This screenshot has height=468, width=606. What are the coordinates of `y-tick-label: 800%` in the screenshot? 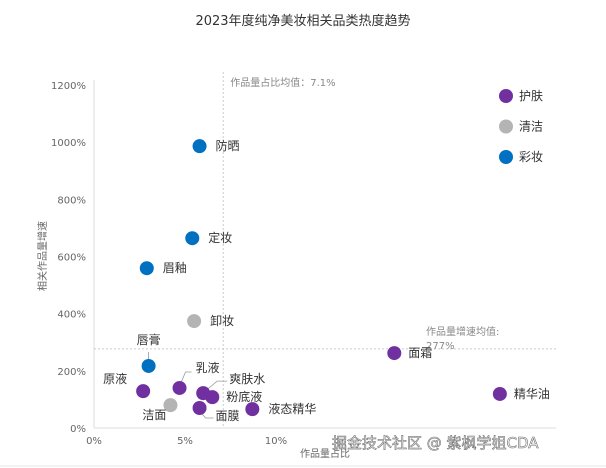 It's located at (71, 200).